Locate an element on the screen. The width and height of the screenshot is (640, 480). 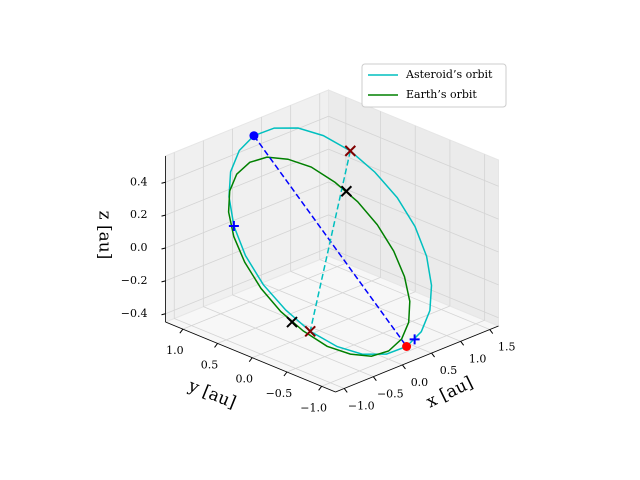
orbit-line is located at coordinates (319, 256).